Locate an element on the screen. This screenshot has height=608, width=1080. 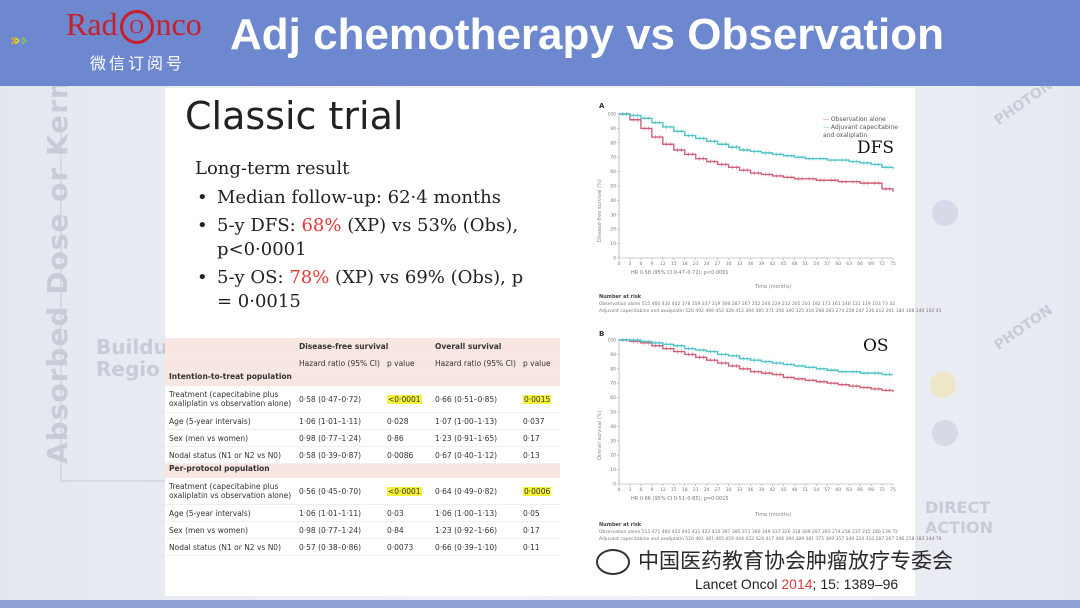
x-tick-label: 42 is located at coordinates (773, 490).